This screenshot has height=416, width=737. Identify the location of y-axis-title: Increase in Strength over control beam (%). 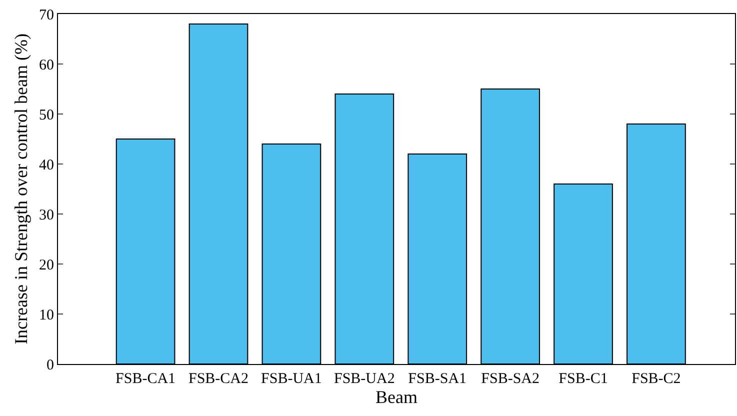
(21, 189).